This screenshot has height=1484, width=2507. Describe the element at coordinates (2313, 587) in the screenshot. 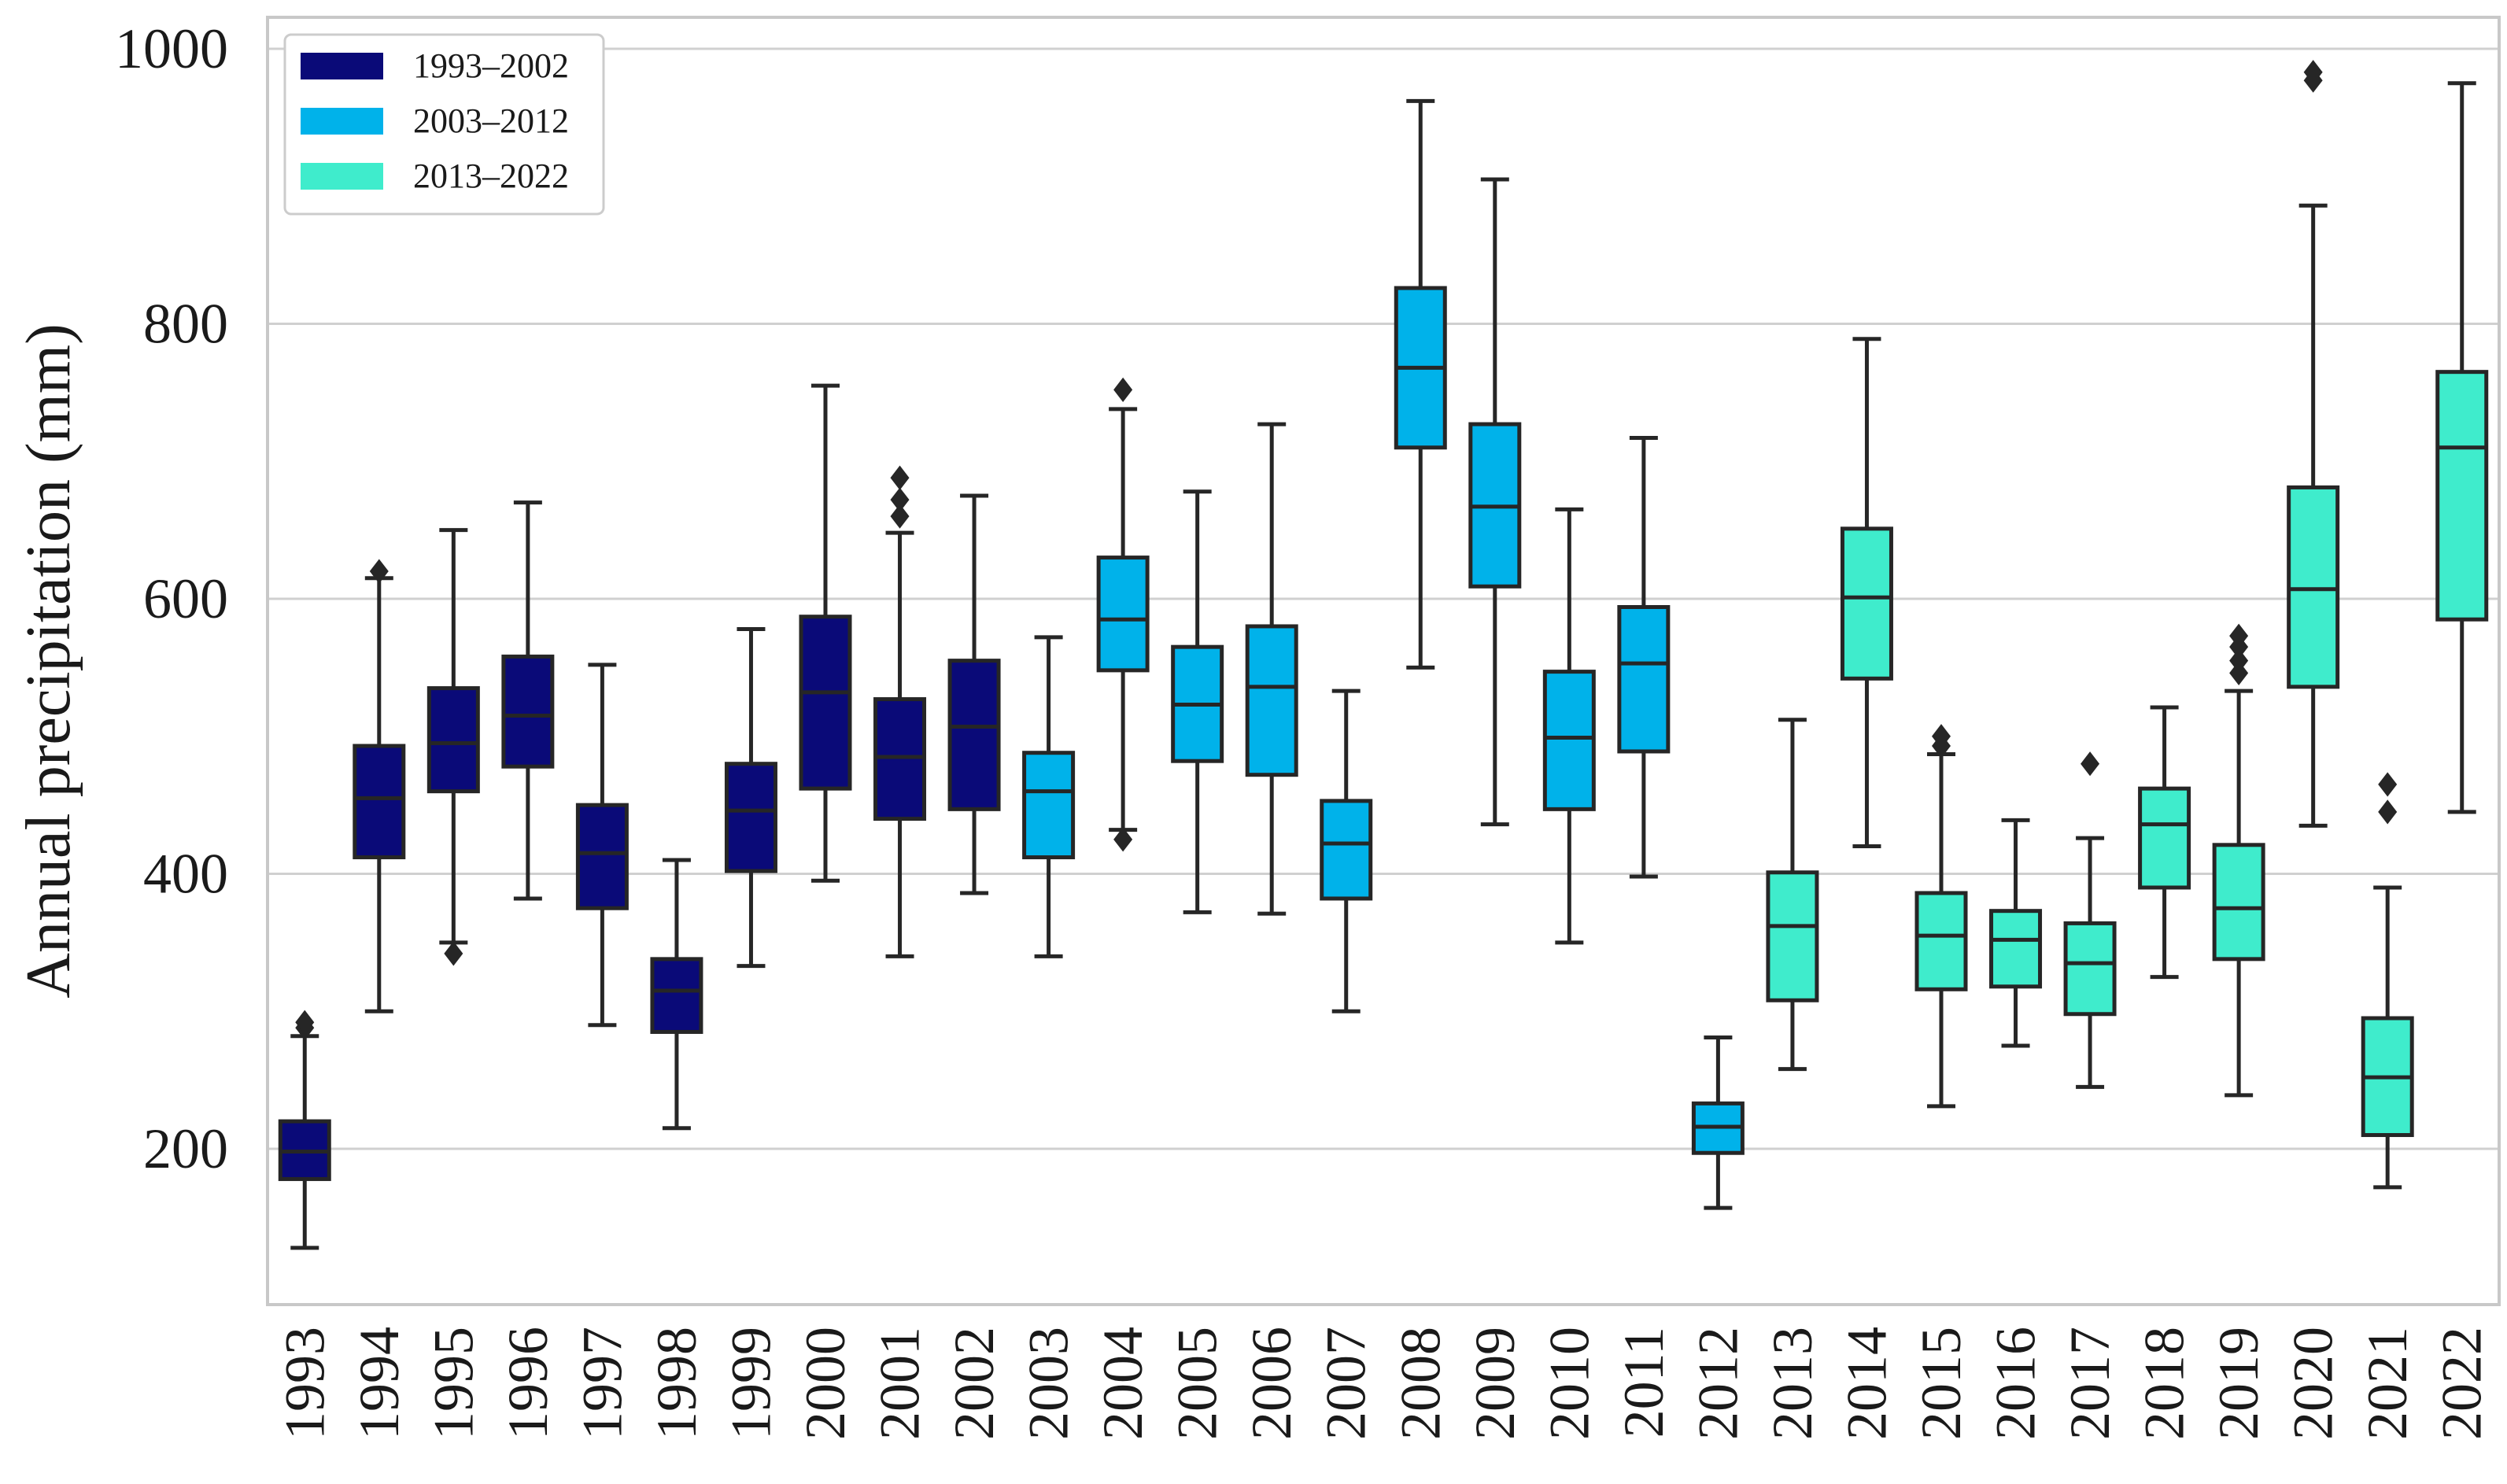

I see `iqr-box-2020` at that location.